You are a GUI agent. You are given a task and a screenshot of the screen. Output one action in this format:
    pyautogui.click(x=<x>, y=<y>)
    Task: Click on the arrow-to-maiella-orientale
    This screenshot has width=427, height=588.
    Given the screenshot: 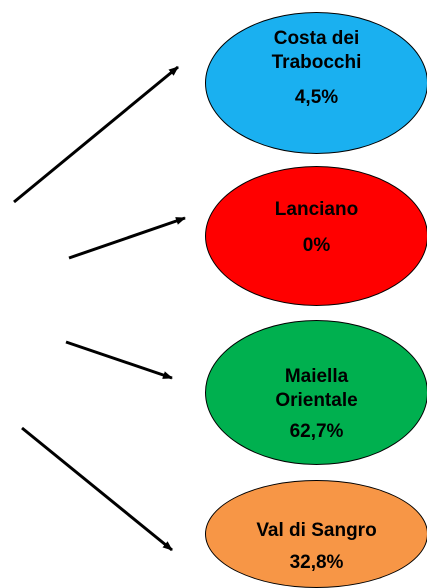 What is the action you would take?
    pyautogui.click(x=119, y=360)
    